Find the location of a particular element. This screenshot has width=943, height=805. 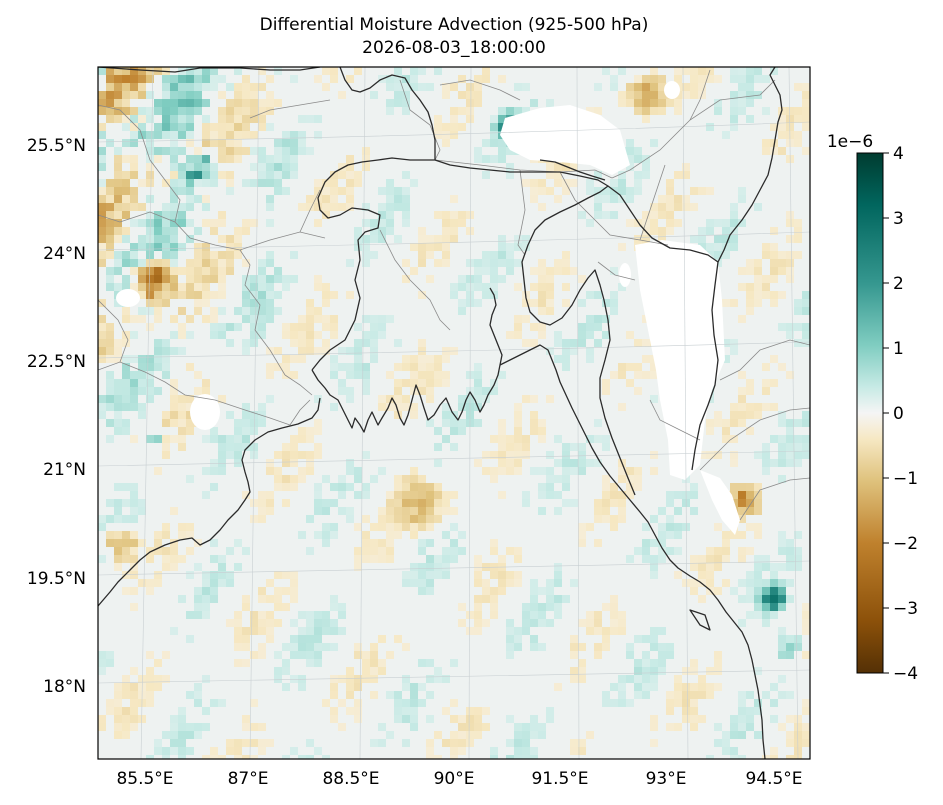

x-tick-label: 94.5°E is located at coordinates (773, 779).